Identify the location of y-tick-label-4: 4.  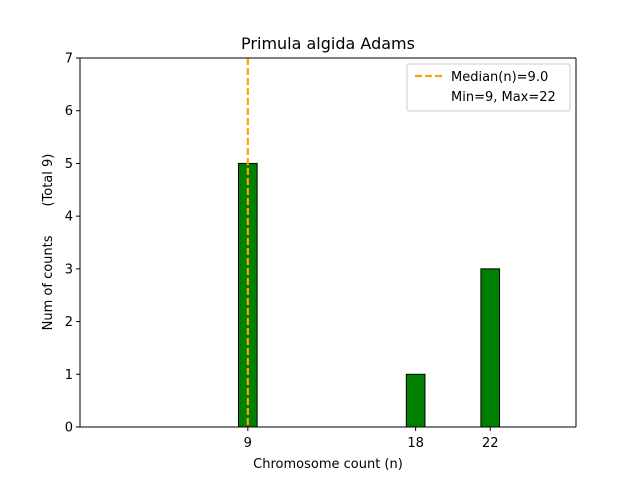
(69, 217).